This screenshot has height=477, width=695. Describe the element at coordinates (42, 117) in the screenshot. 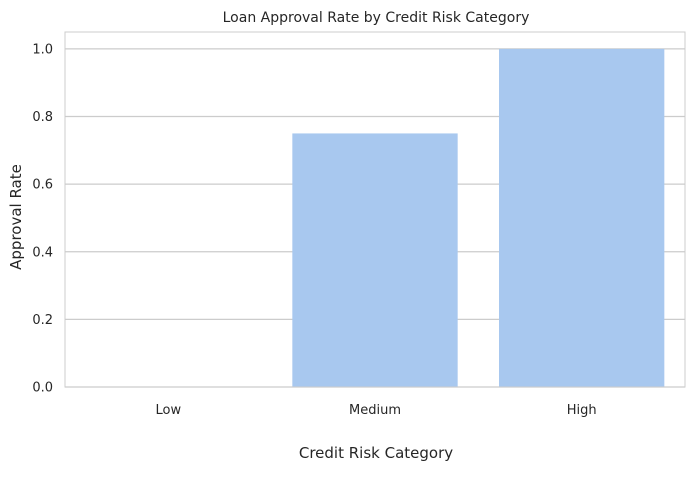

I see `y-tick-label: 0.8` at that location.